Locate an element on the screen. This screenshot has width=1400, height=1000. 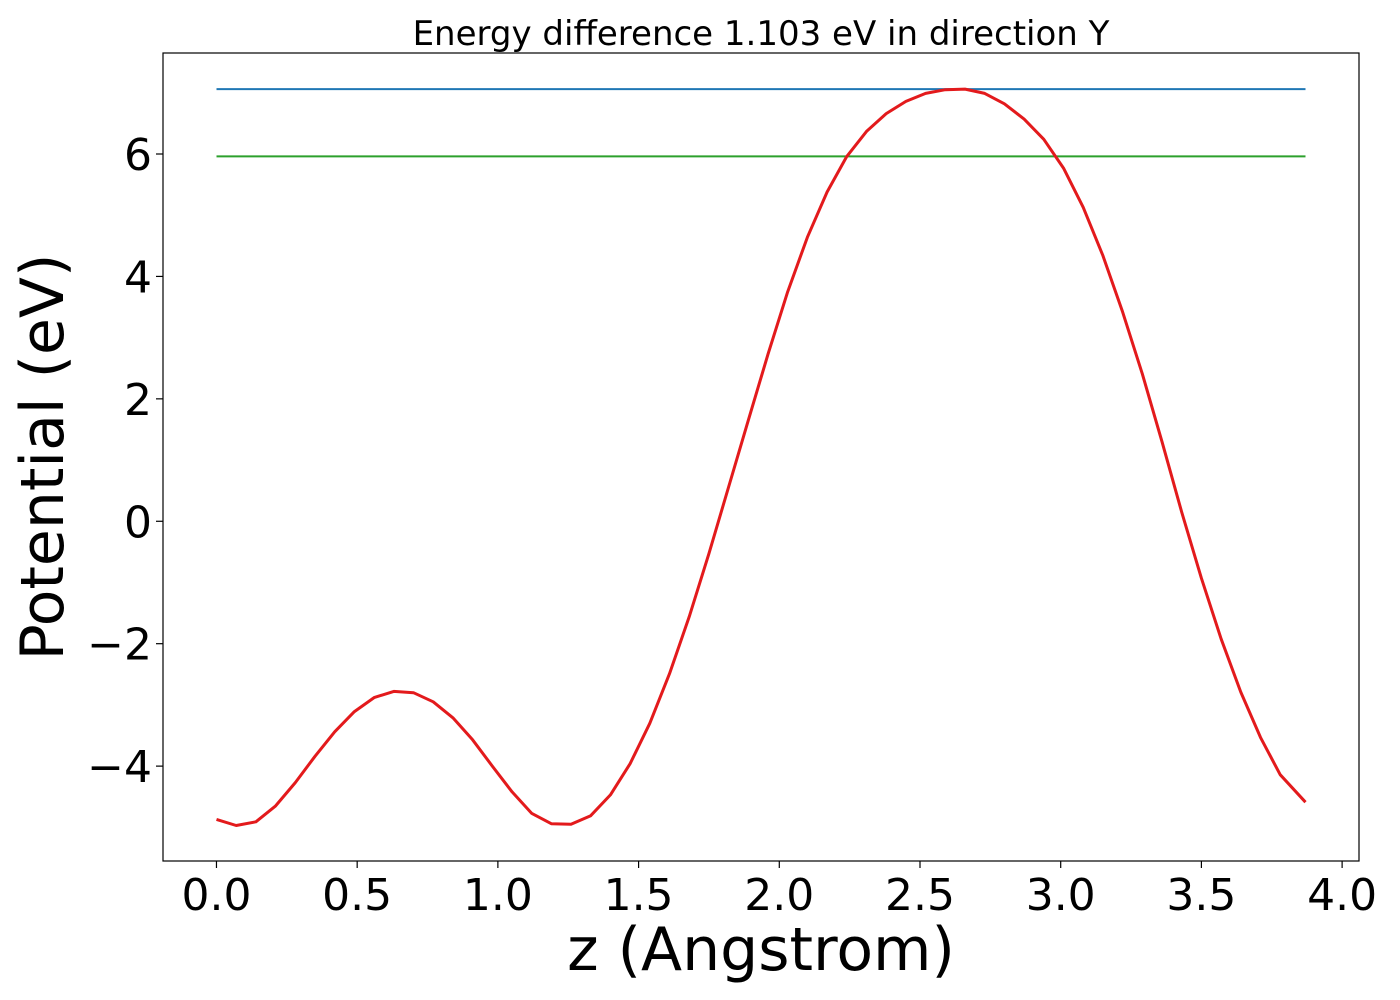
x-tick-label: 3.0 is located at coordinates (1061, 895).